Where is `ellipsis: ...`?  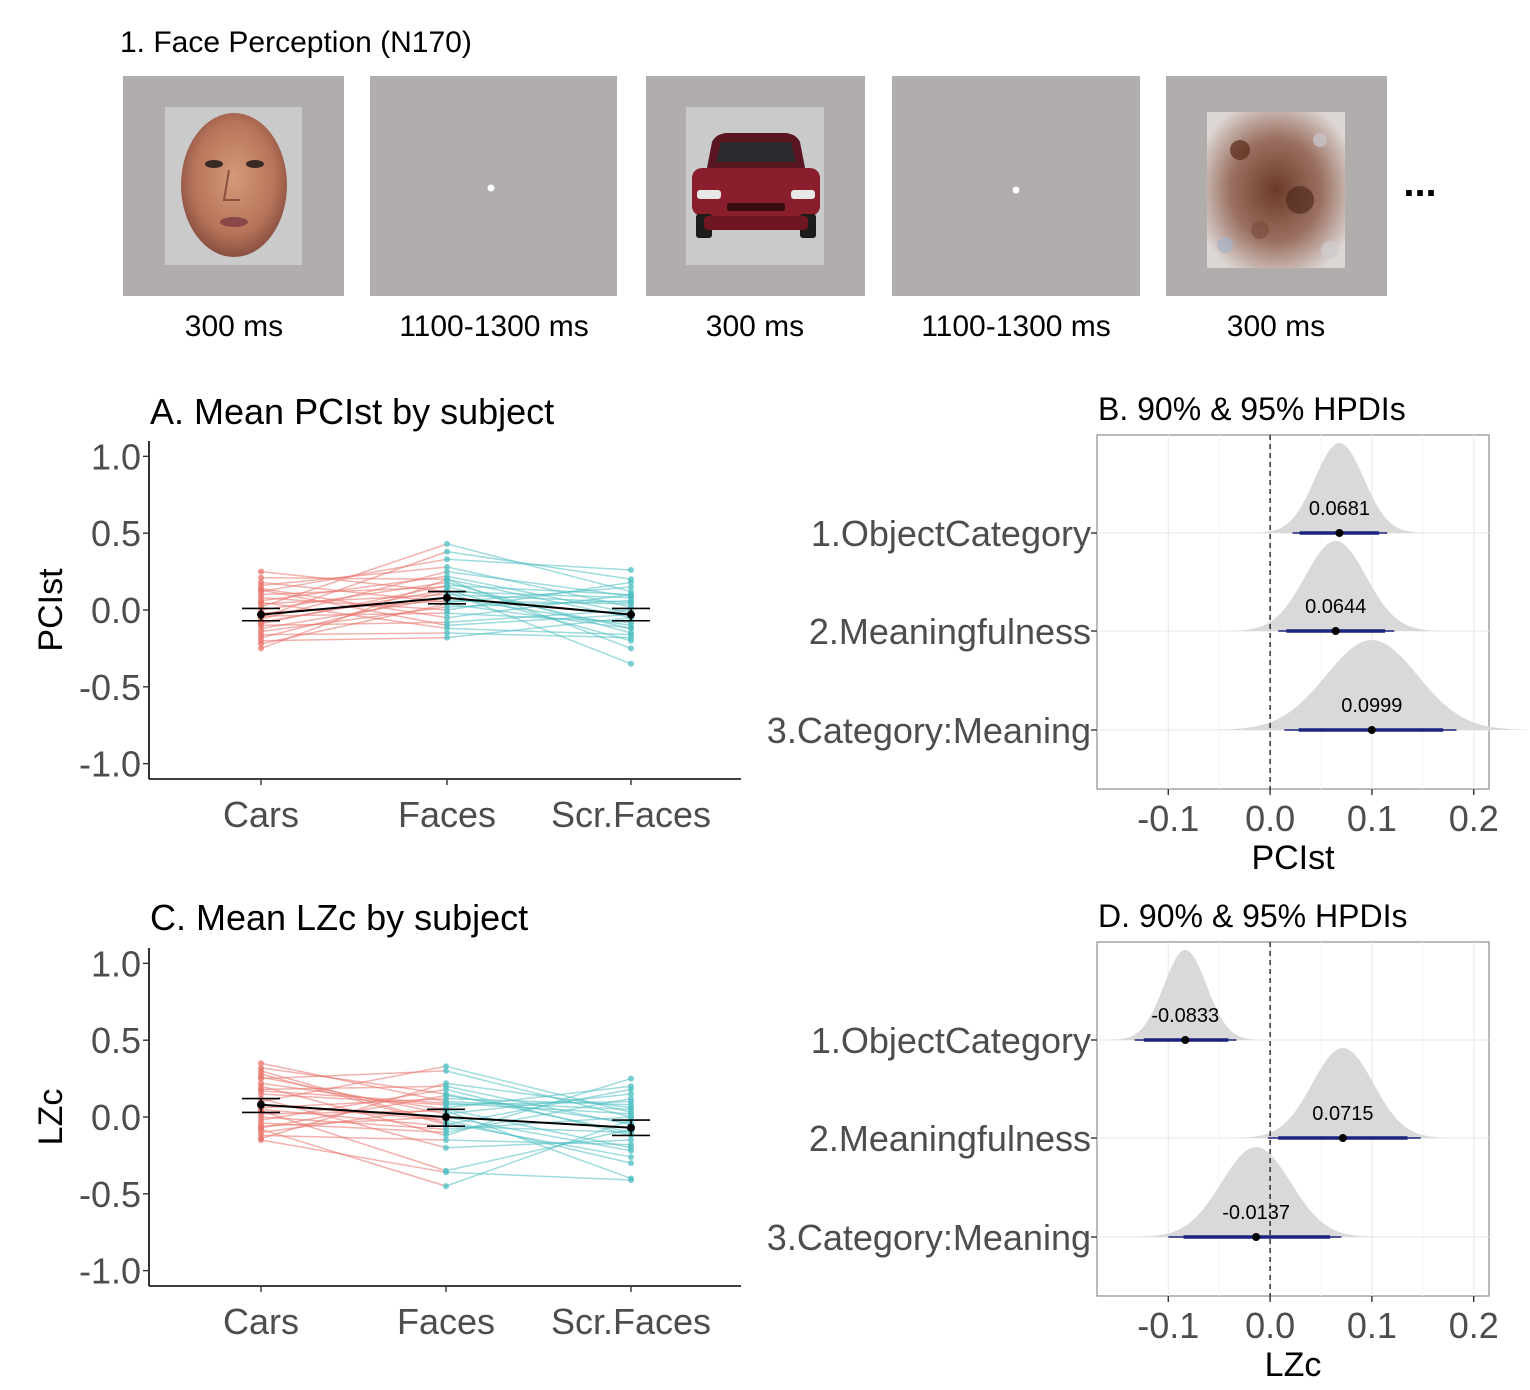
ellipsis: ... is located at coordinates (1419, 183).